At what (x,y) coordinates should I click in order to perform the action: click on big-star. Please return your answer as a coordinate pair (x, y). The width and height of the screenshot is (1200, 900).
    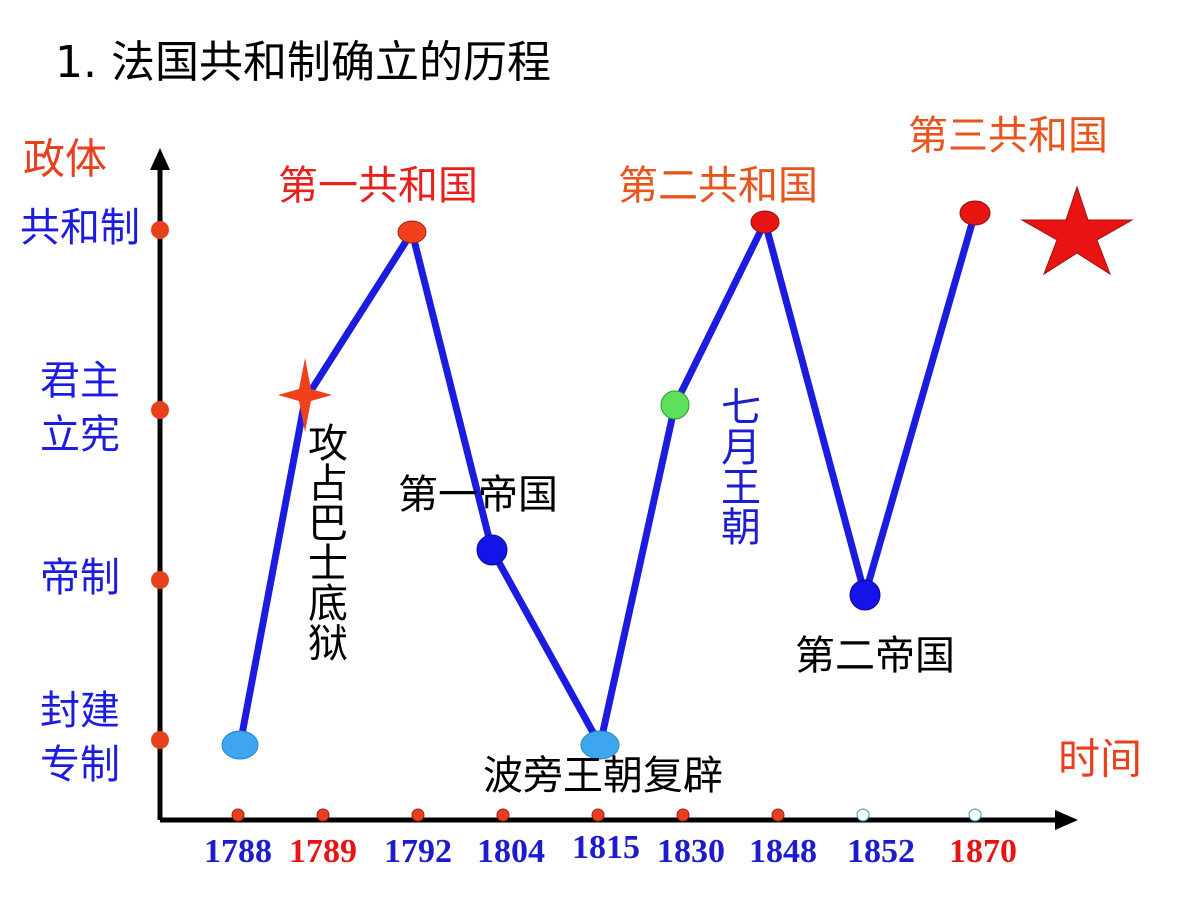
    Looking at the image, I should click on (1077, 230).